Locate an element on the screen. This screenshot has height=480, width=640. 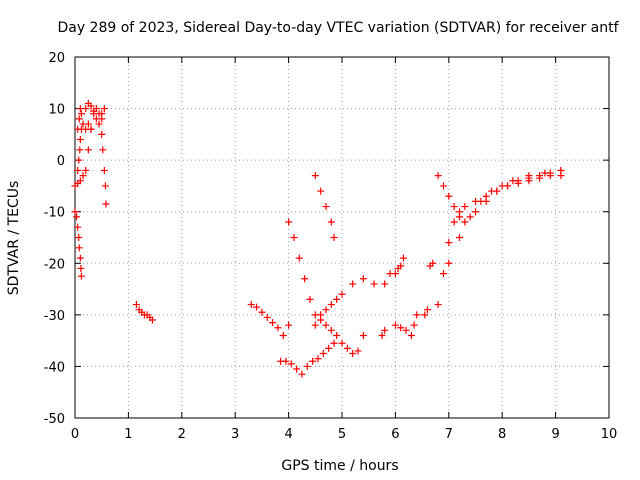
x-tick-label: 4 is located at coordinates (288, 434).